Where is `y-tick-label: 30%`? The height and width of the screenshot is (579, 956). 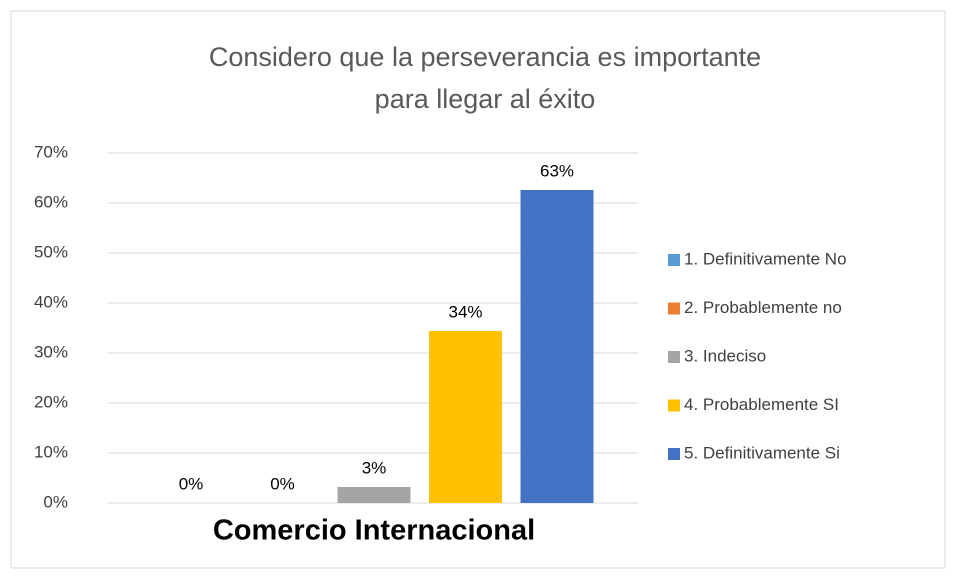 y-tick-label: 30% is located at coordinates (51, 351).